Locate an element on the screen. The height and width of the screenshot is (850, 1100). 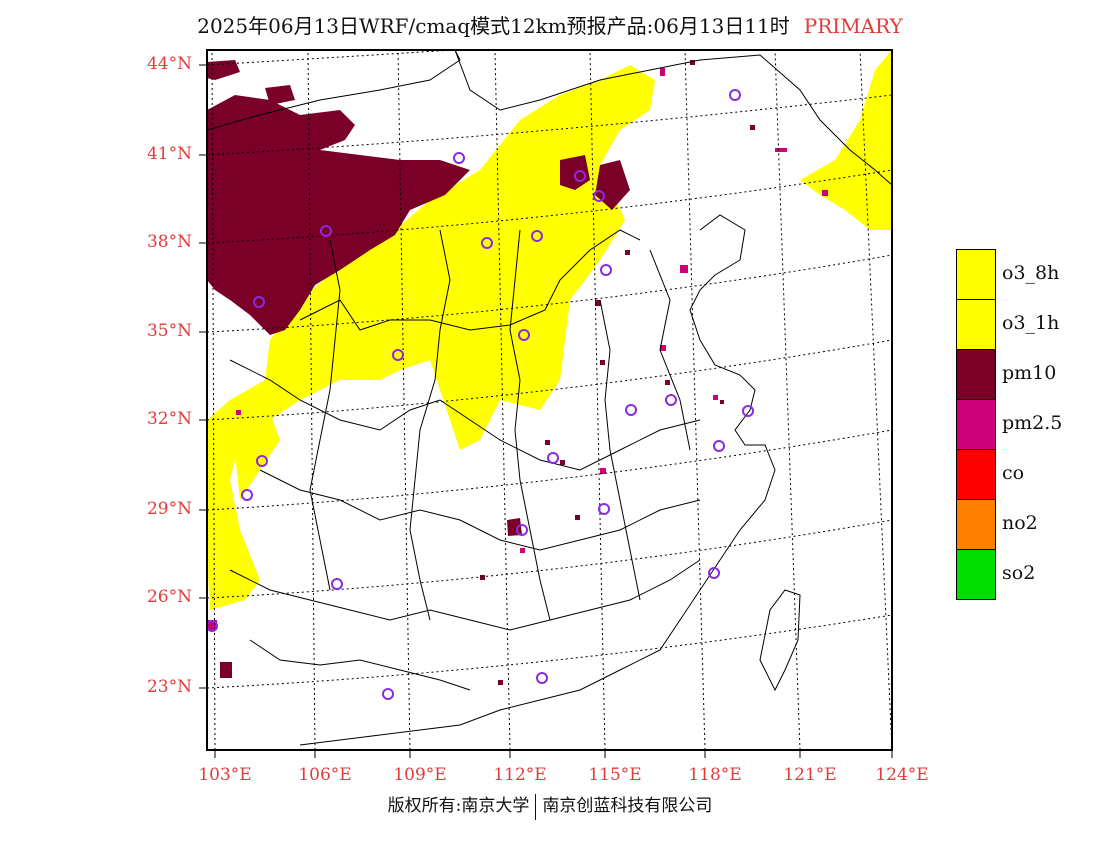
copyright-footer: 版权所有:南京大学 南京创蓝科技有限公司 is located at coordinates (550, 805).